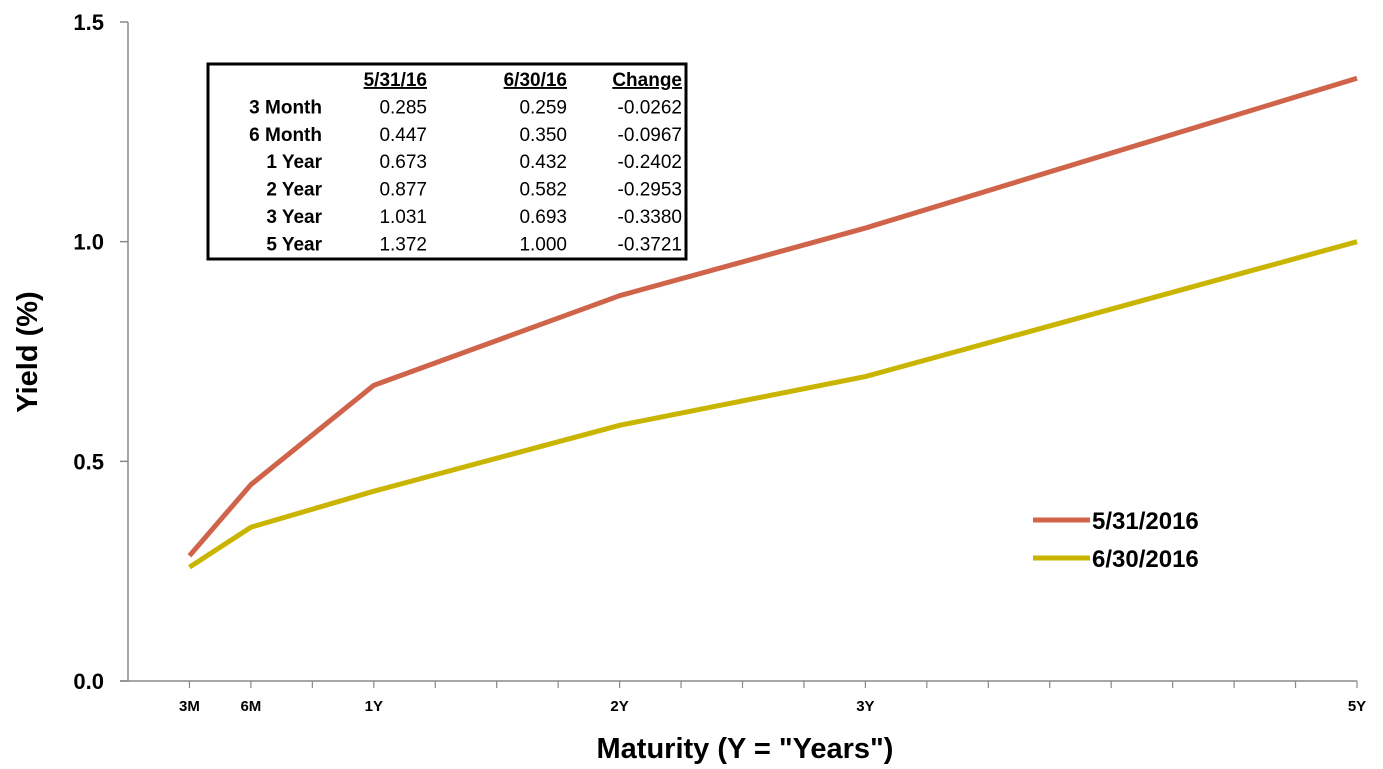 Image resolution: width=1383 pixels, height=769 pixels. Describe the element at coordinates (1145, 521) in the screenshot. I see `legend-label: 5/31/2016` at that location.